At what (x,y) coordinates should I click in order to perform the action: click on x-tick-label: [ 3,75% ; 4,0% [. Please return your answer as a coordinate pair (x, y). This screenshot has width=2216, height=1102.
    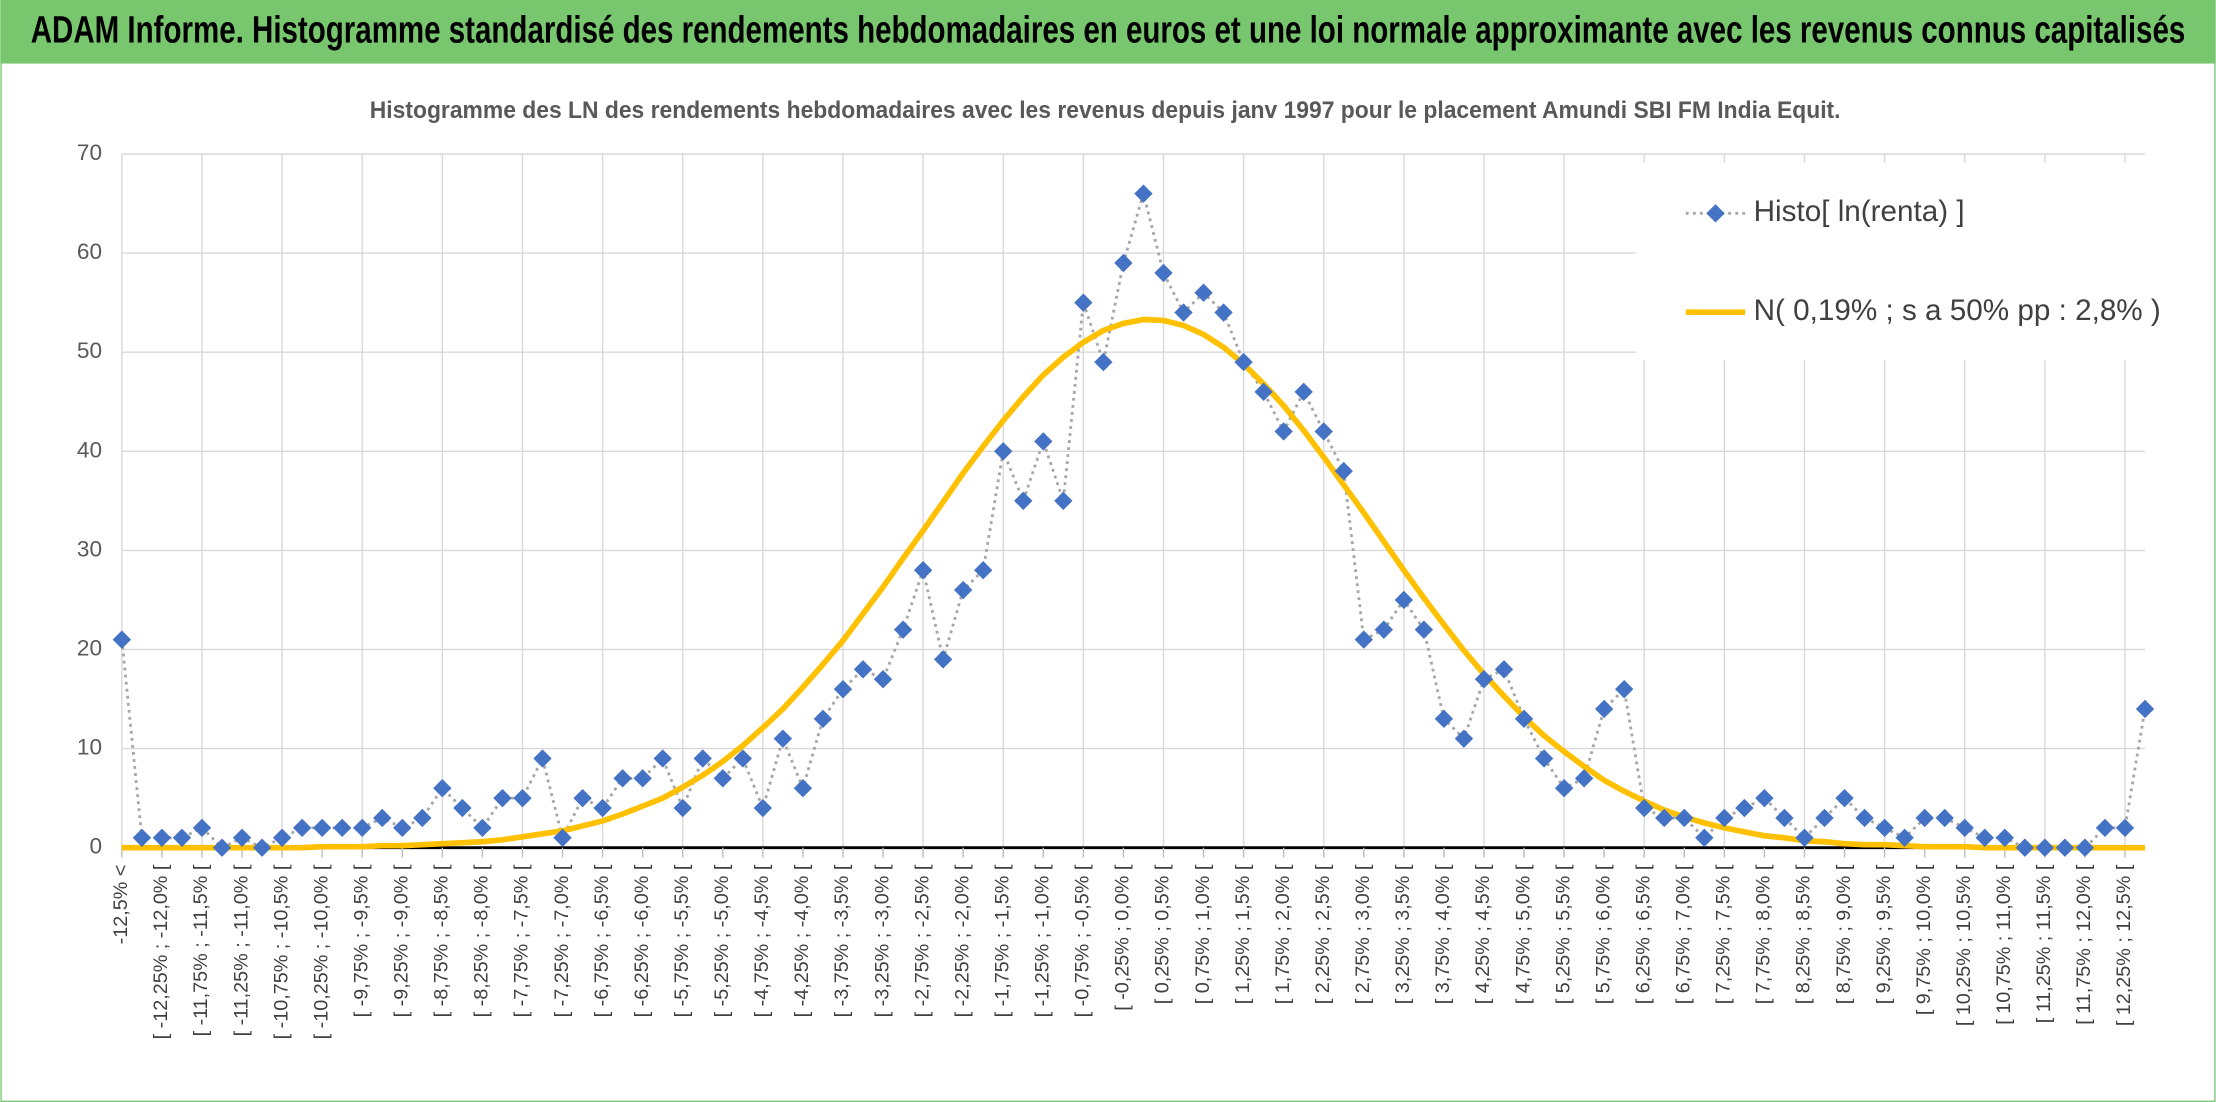
    Looking at the image, I should click on (1443, 934).